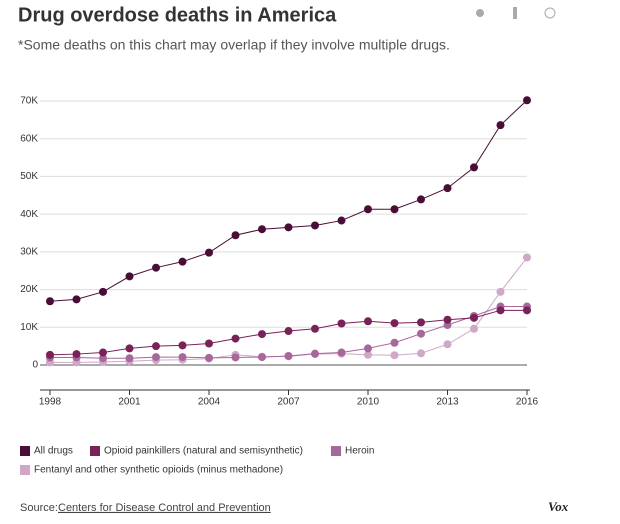 This screenshot has width=620, height=524. What do you see at coordinates (29, 138) in the screenshot?
I see `y-tick-label: 60K` at bounding box center [29, 138].